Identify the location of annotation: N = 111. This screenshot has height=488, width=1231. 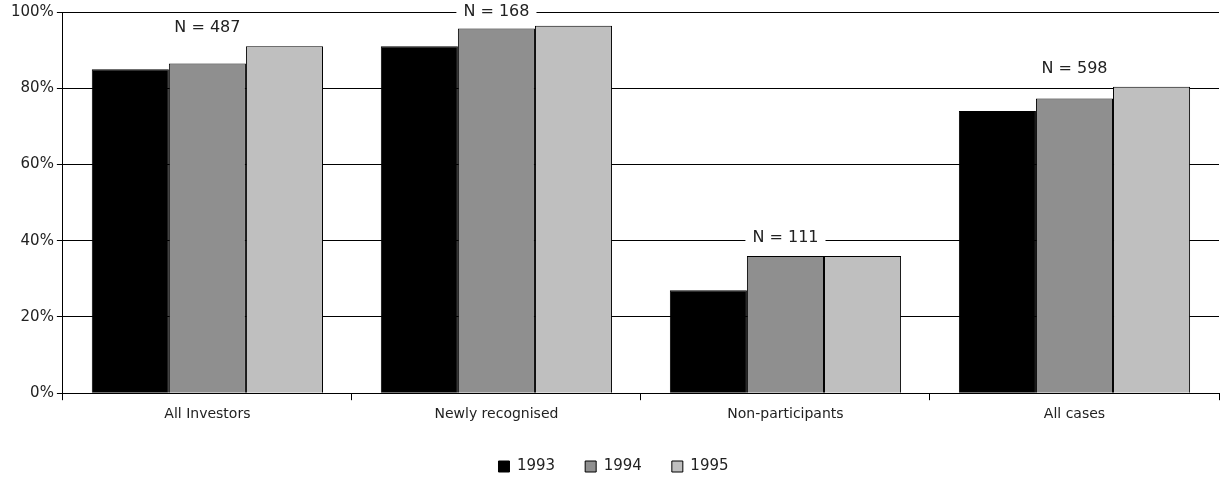
(785, 237).